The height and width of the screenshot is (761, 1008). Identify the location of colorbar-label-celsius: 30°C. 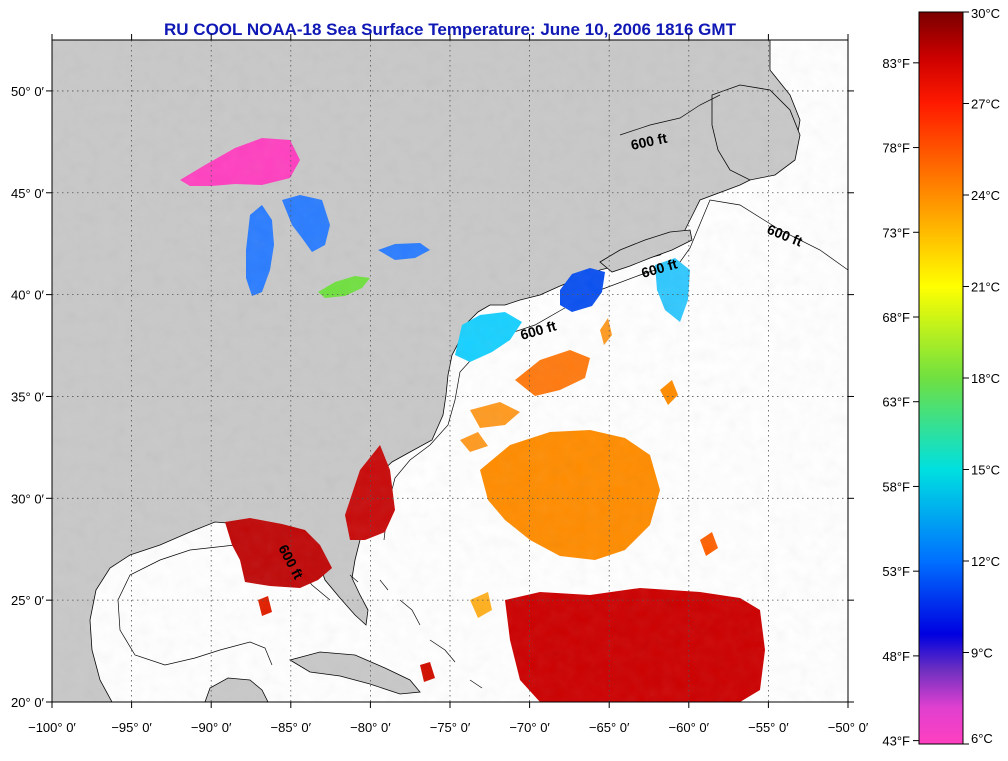
(985, 13).